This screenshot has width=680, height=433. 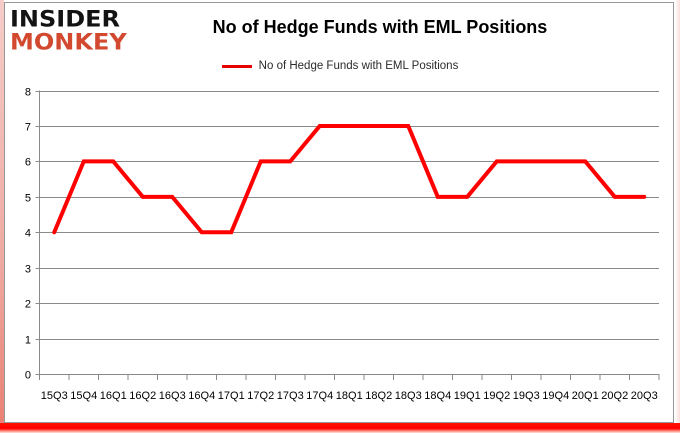 What do you see at coordinates (54, 396) in the screenshot?
I see `x-tick-label: 15Q3` at bounding box center [54, 396].